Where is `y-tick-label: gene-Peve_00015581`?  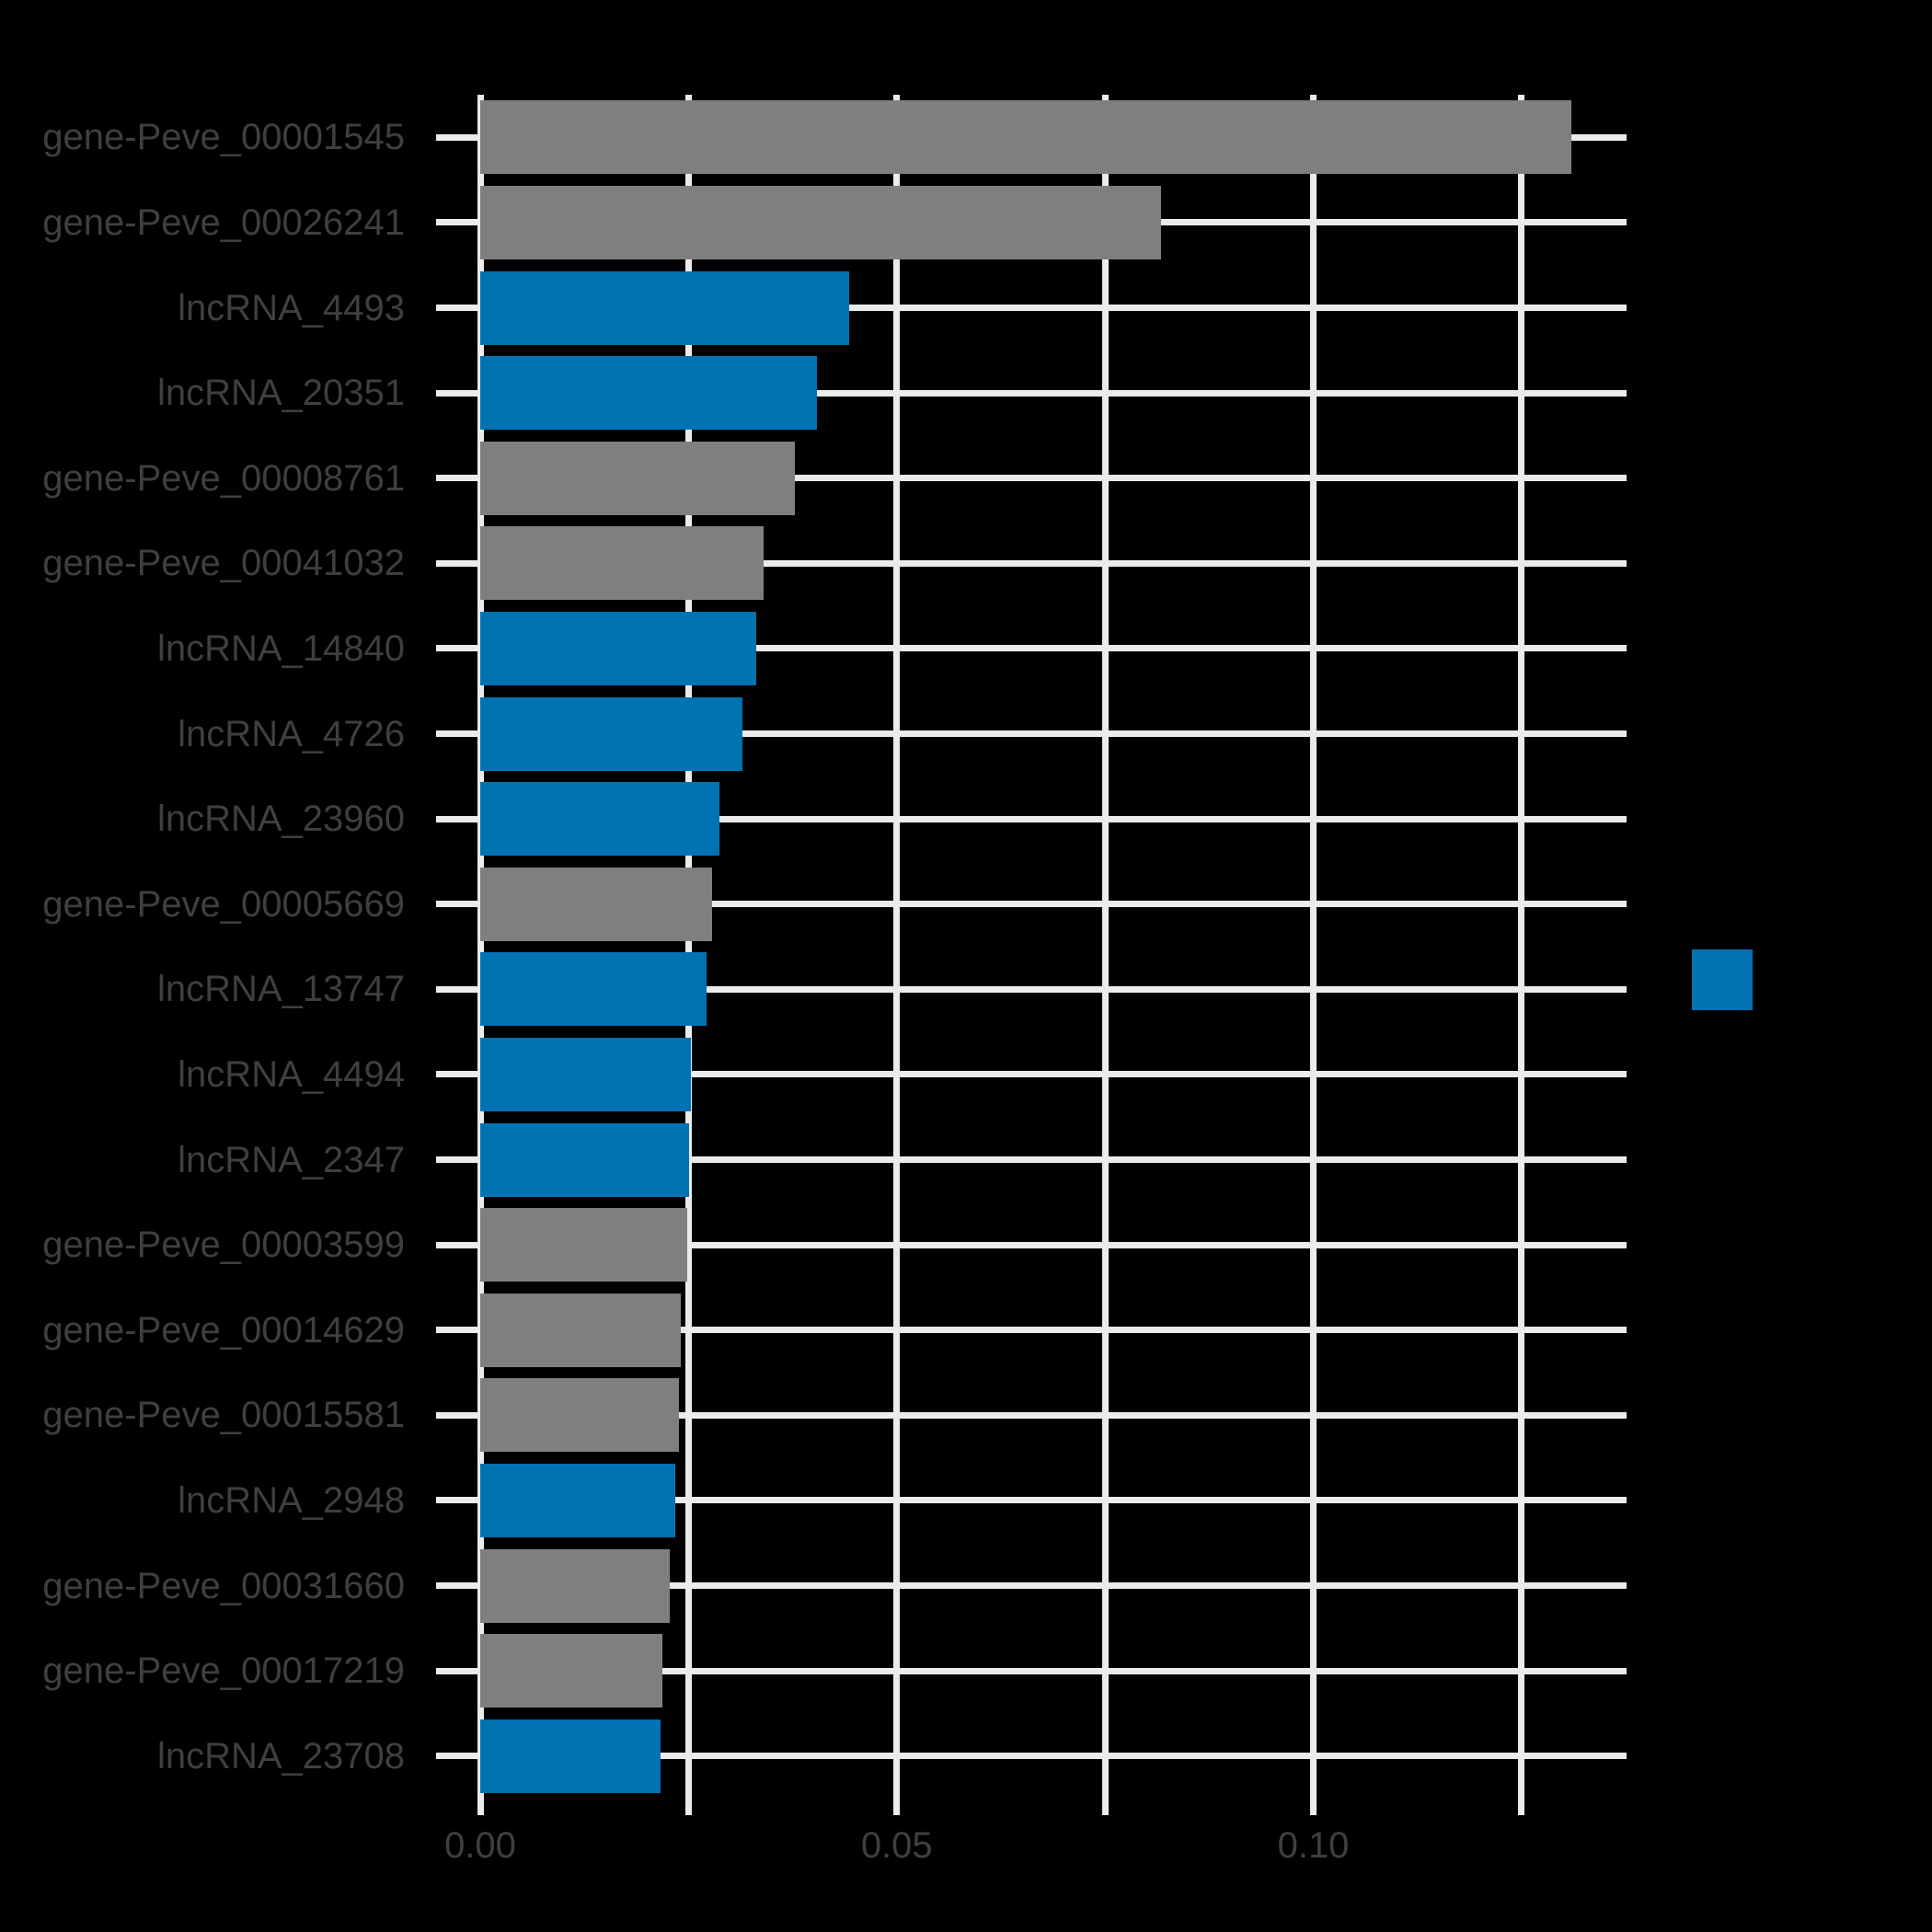
y-tick-label: gene-Peve_00015581 is located at coordinates (223, 1415).